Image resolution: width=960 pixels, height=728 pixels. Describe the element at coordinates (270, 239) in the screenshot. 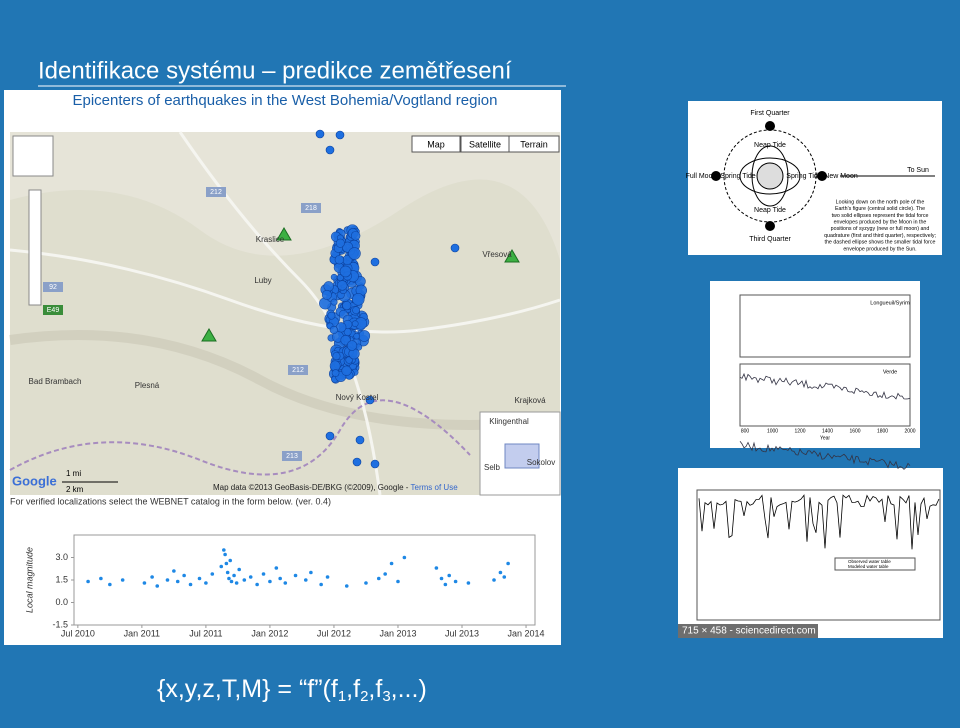

I see `place-label: Kraslice` at that location.